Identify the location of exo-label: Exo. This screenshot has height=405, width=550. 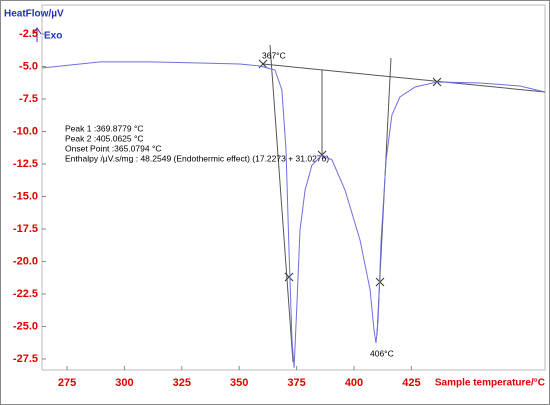
(53, 36).